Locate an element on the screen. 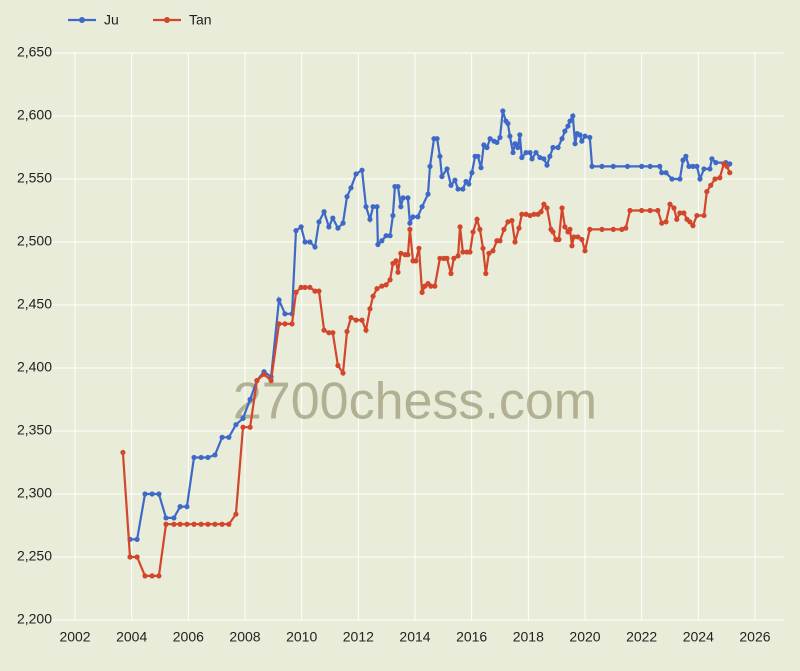  y-tick-label: 2,550 is located at coordinates (34, 178).